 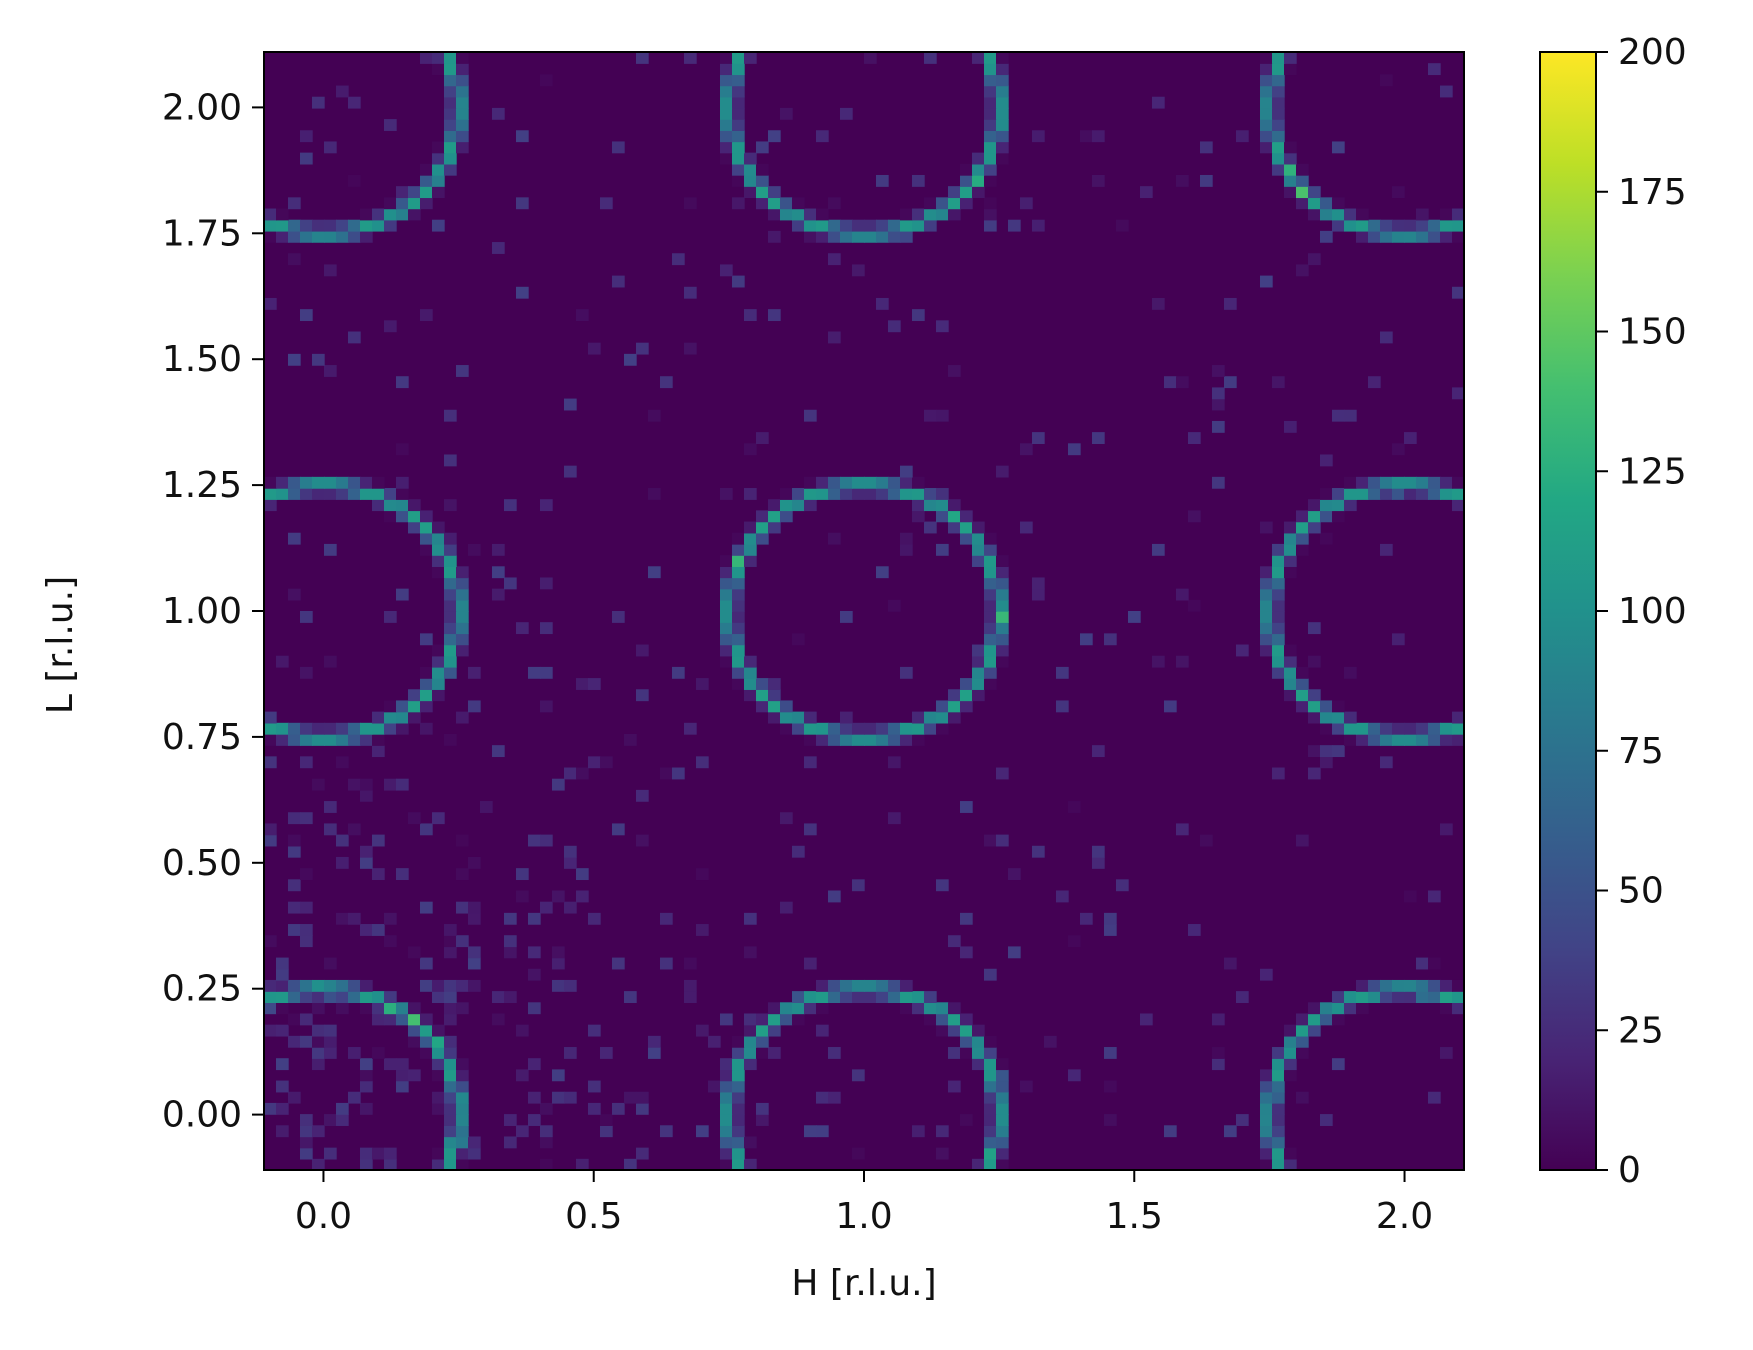 What do you see at coordinates (593, 1216) in the screenshot?
I see `x-tick-label: 0.5` at bounding box center [593, 1216].